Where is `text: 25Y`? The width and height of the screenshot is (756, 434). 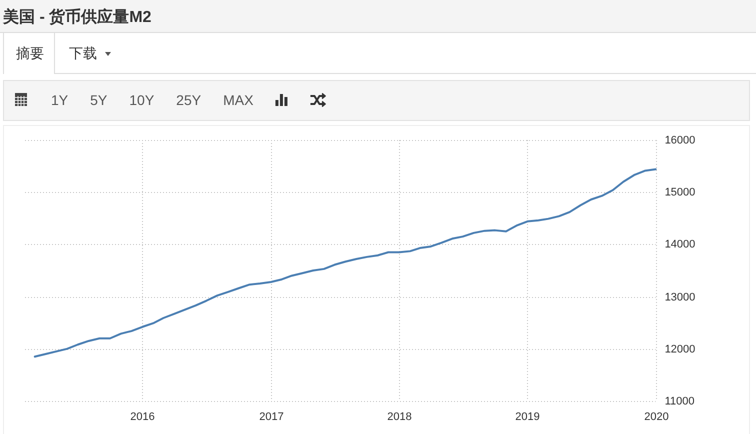 text: 25Y is located at coordinates (189, 100).